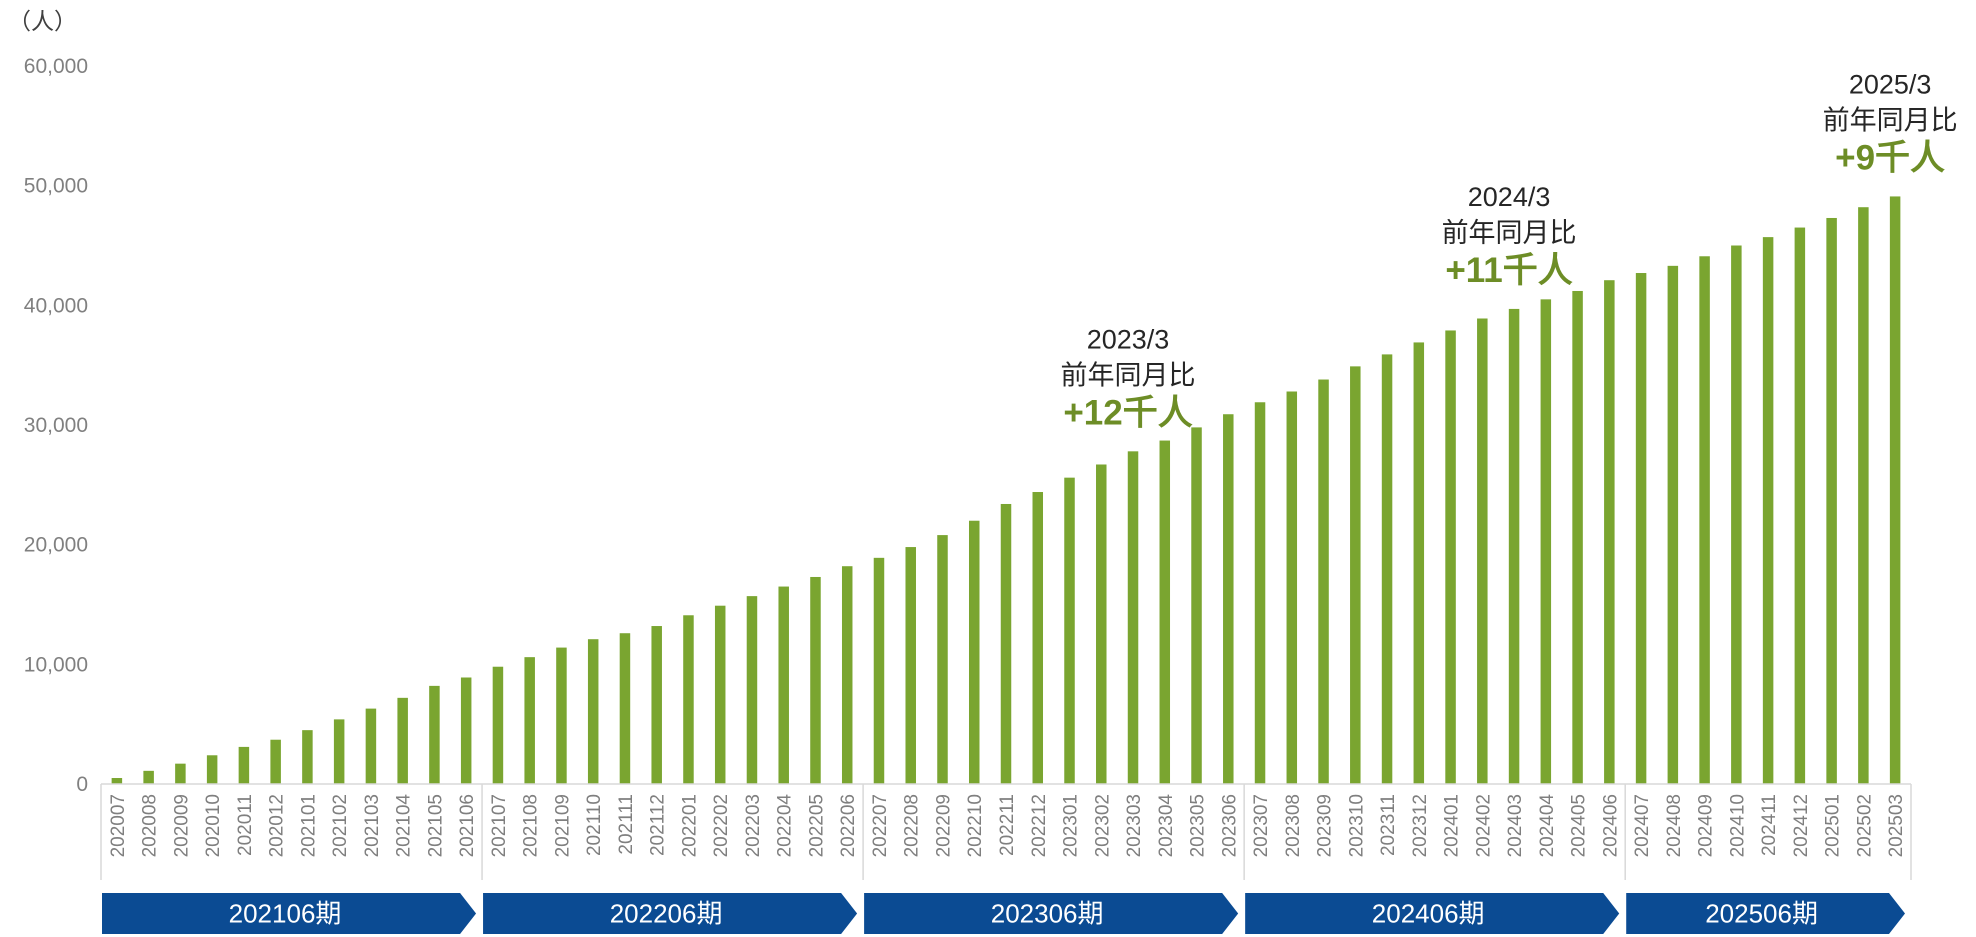 The height and width of the screenshot is (937, 1976). Describe the element at coordinates (1483, 825) in the screenshot. I see `x-tick-label: 202402` at that location.